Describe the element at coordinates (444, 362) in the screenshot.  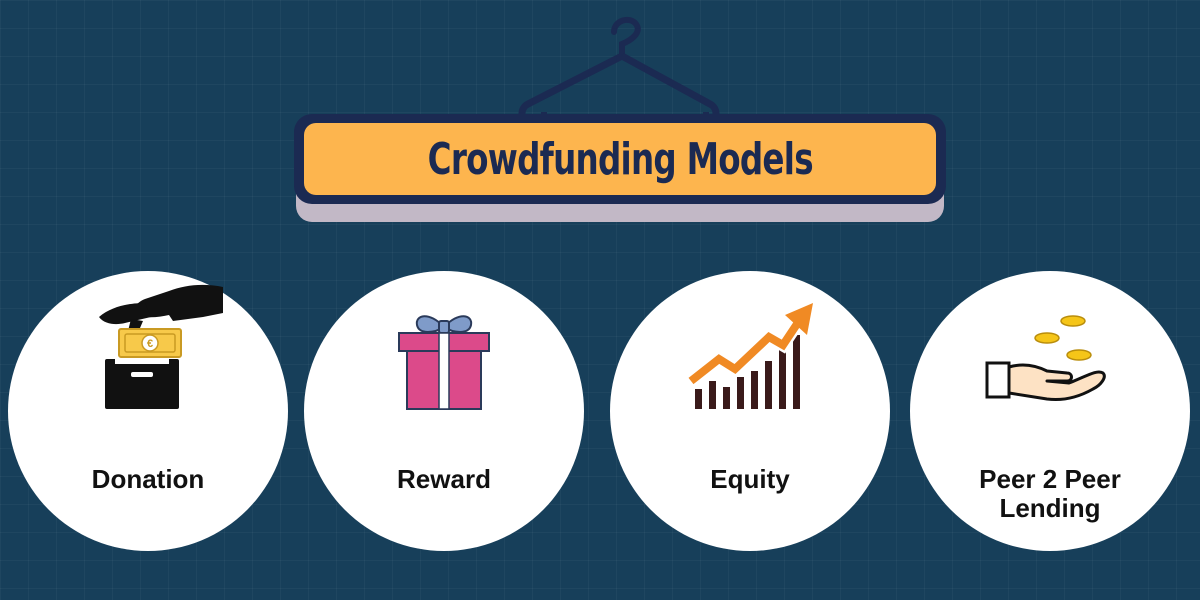
I see `gift-box-icon` at that location.